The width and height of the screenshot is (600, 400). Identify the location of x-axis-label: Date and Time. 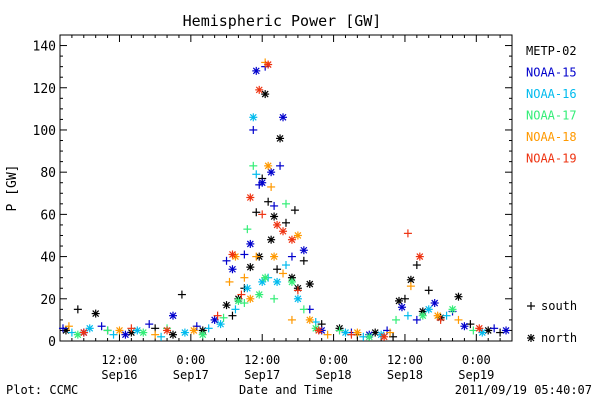
(286, 390).